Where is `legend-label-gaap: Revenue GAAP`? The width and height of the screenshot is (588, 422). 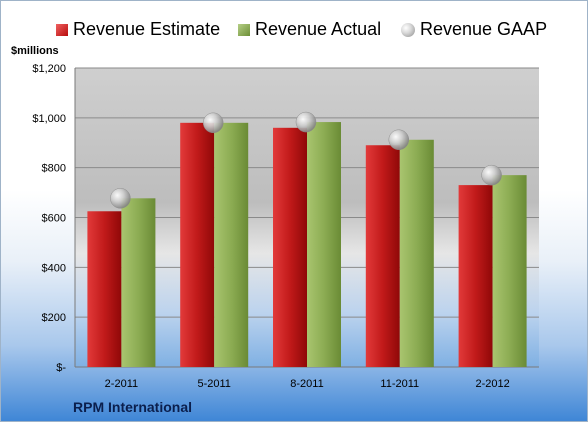 legend-label-gaap: Revenue GAAP is located at coordinates (484, 29).